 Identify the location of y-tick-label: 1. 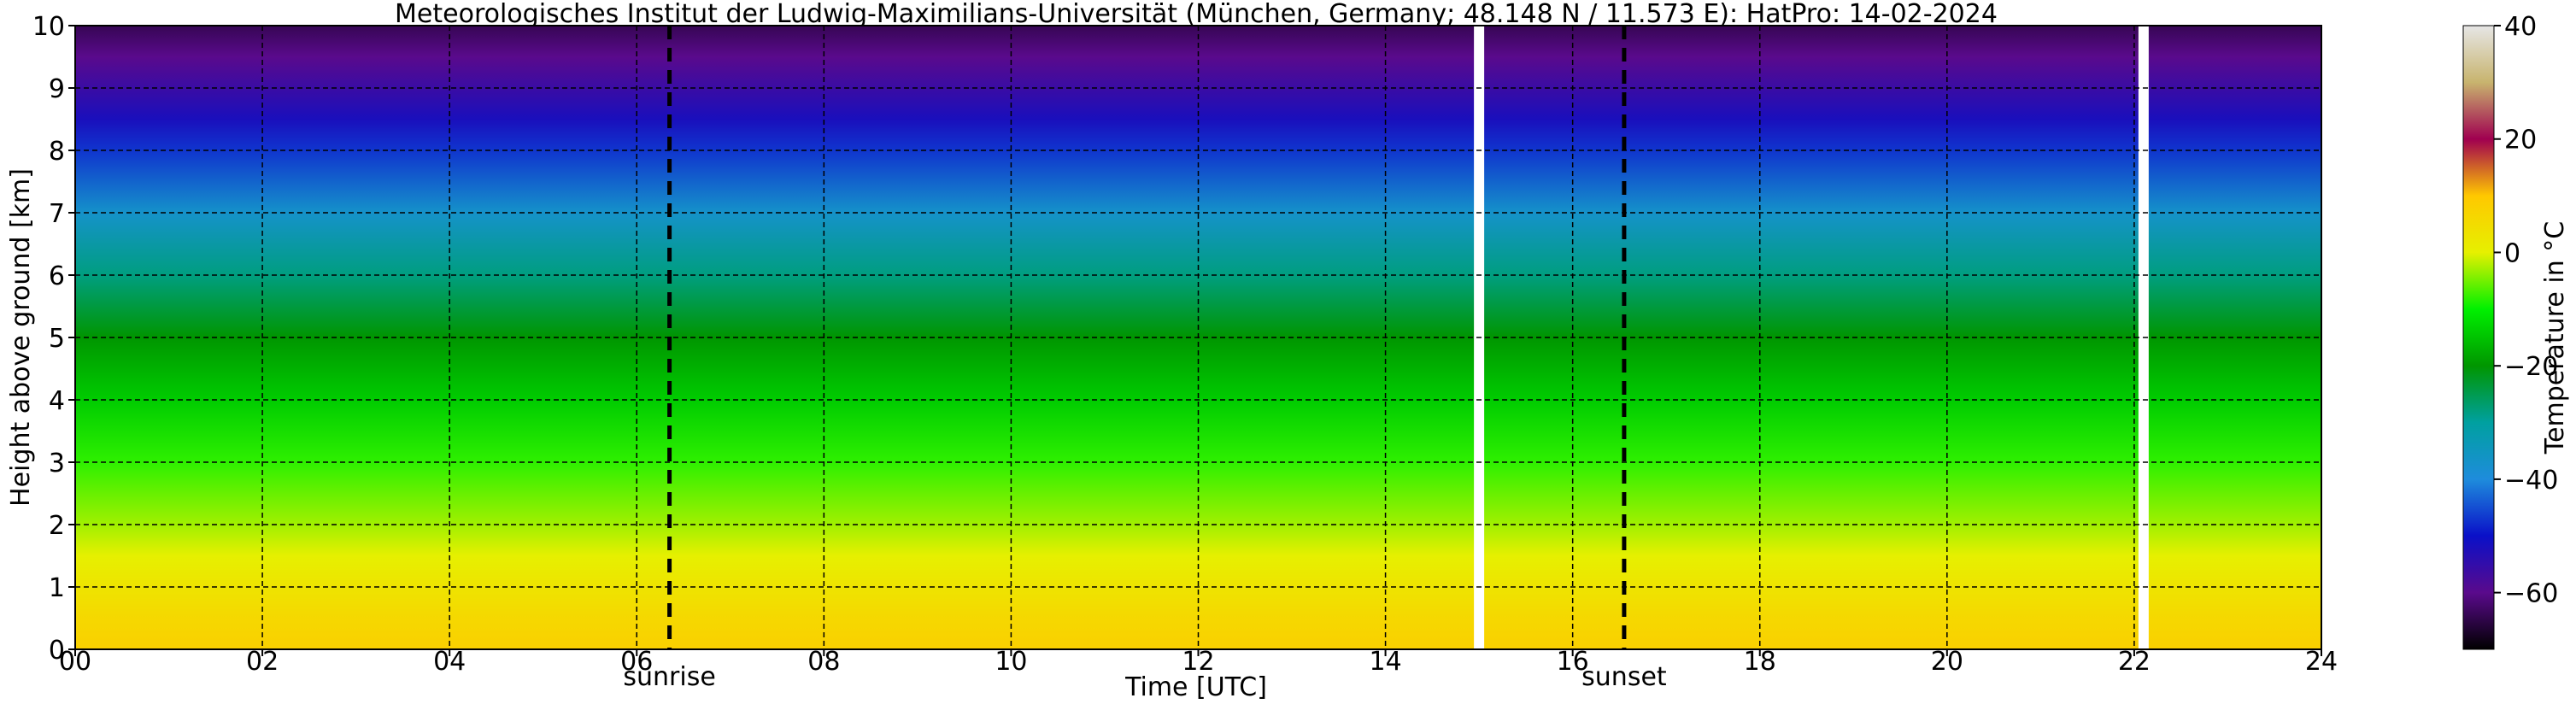
(57, 588).